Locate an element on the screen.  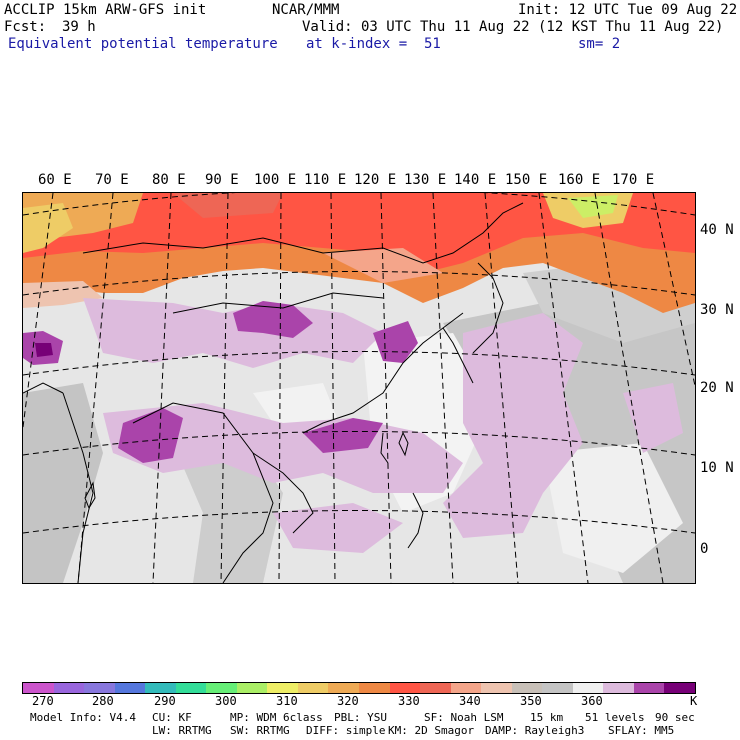
run-title: ACCLIP 15km ARW-GFS init is located at coordinates (105, 10).